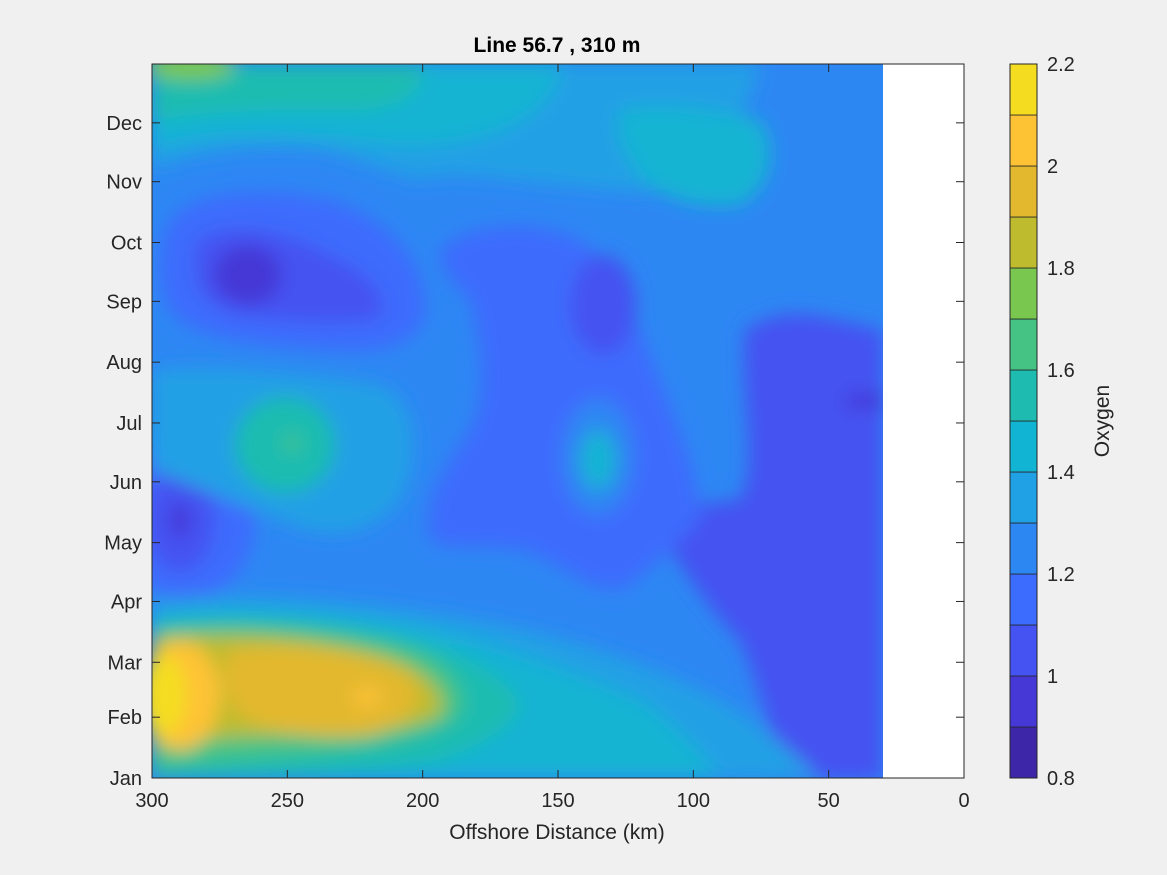  What do you see at coordinates (963, 801) in the screenshot?
I see `x-tick-label: 0` at bounding box center [963, 801].